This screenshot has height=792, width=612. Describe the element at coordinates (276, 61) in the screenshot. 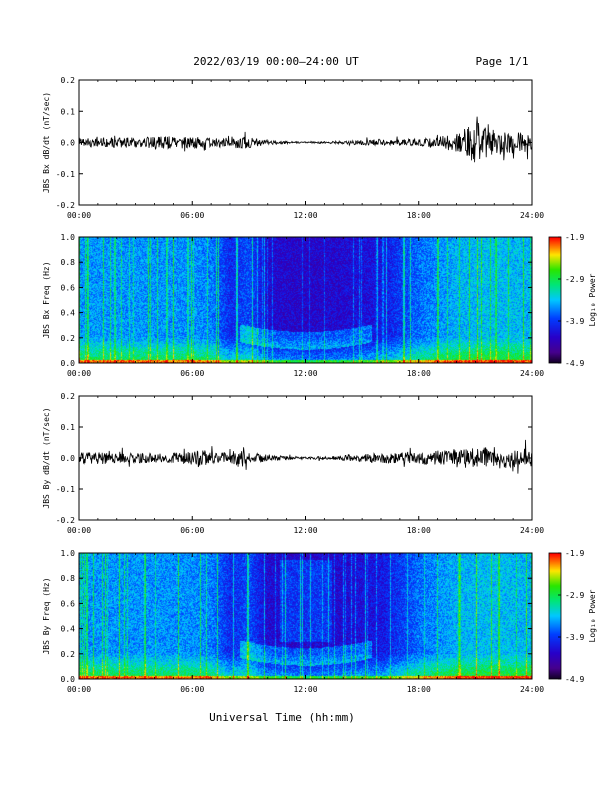

I see `figure-title: 2022/03/19 00:00–24:00 UT` at that location.